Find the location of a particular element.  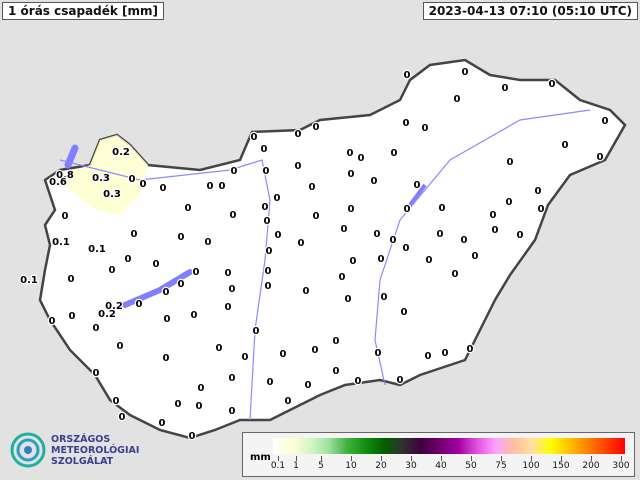

legend-tick-label: 5 is located at coordinates (321, 466).